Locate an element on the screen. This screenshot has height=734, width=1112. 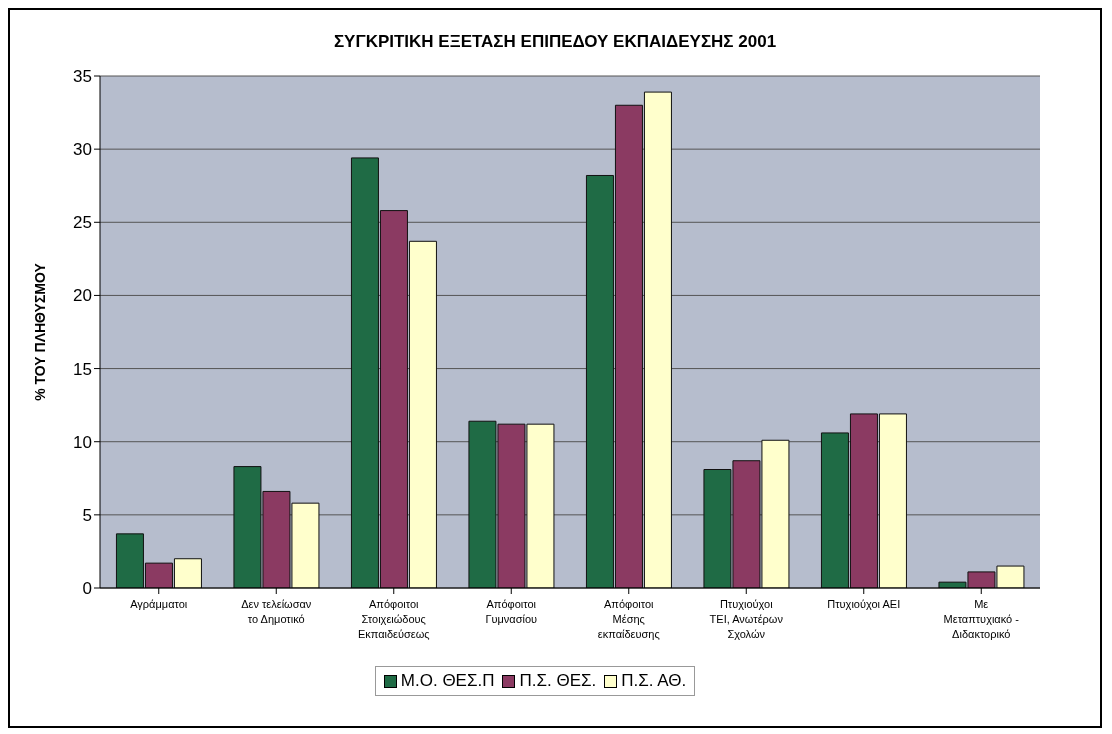
x-tick-label: Αγράμματοι is located at coordinates (159, 604).